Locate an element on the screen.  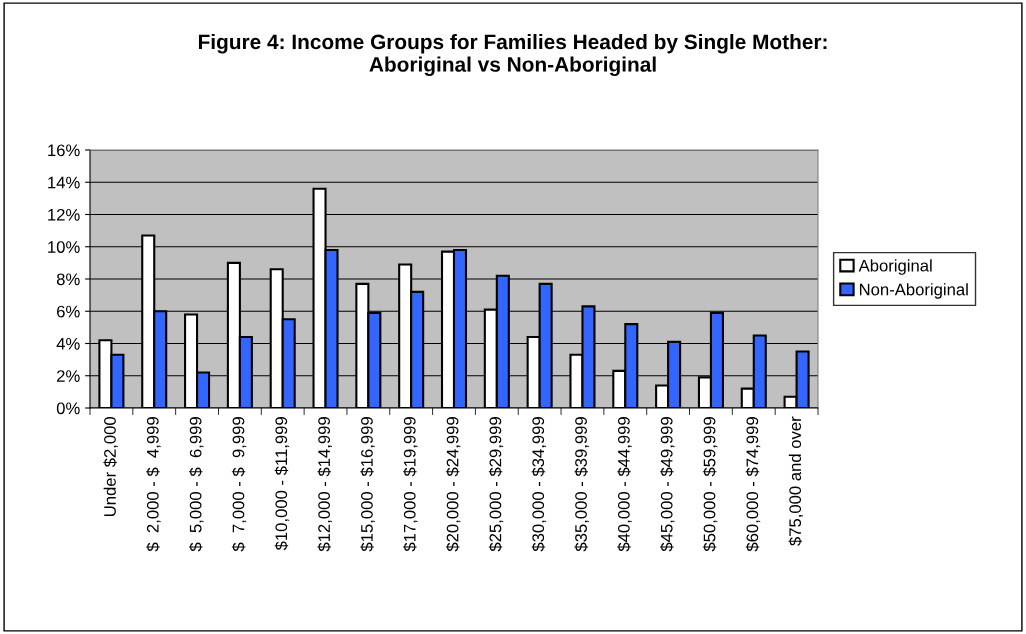
x-tick-label: $30,000 - $34,999 is located at coordinates (539, 484).